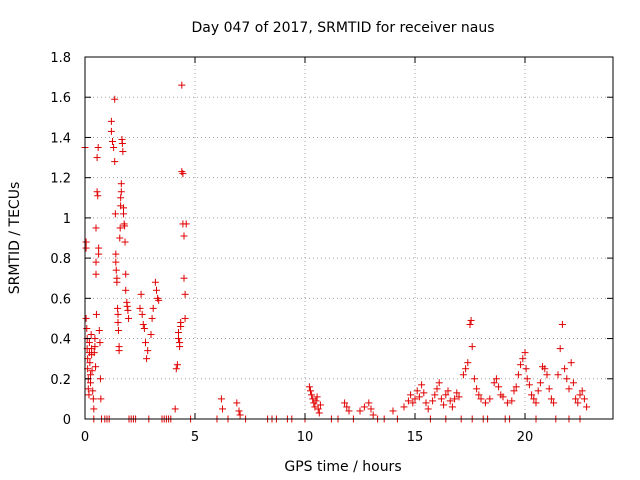 Image resolution: width=640 pixels, height=480 pixels. Describe the element at coordinates (305, 437) in the screenshot. I see `x-tick-label: 10` at that location.